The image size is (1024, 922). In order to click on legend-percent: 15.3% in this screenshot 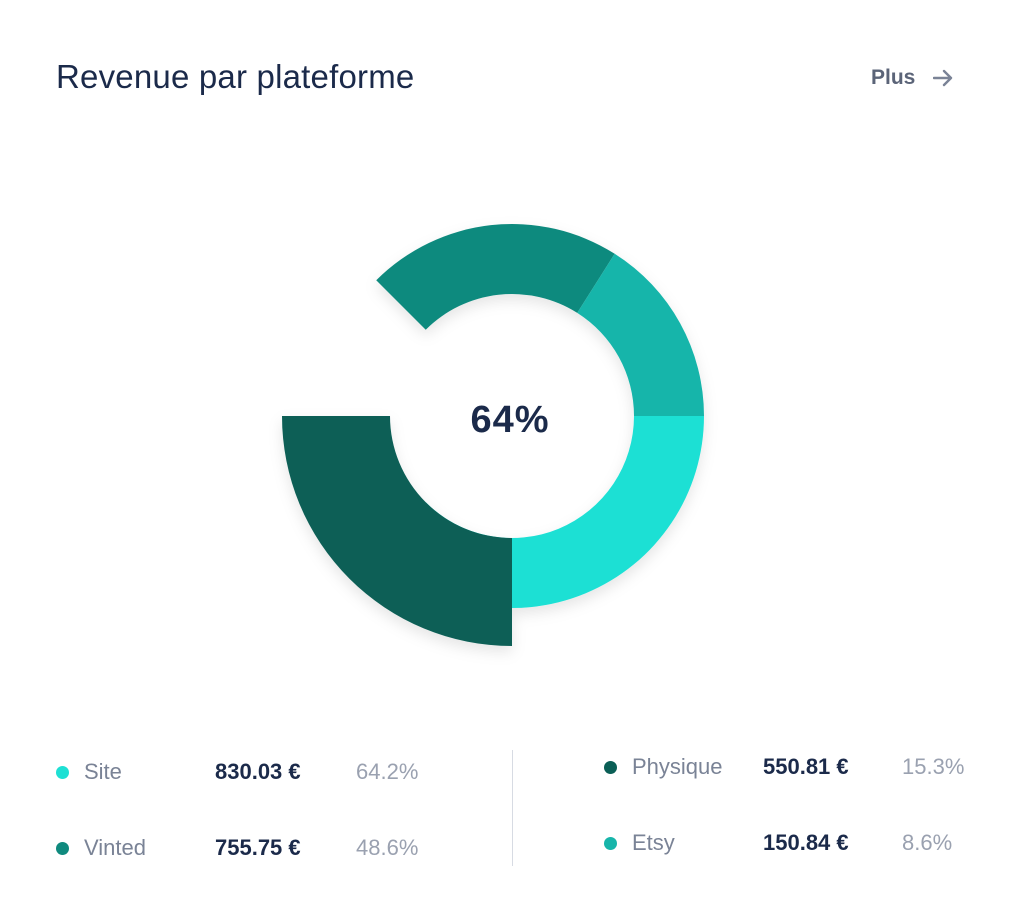, I will do `click(933, 766)`.